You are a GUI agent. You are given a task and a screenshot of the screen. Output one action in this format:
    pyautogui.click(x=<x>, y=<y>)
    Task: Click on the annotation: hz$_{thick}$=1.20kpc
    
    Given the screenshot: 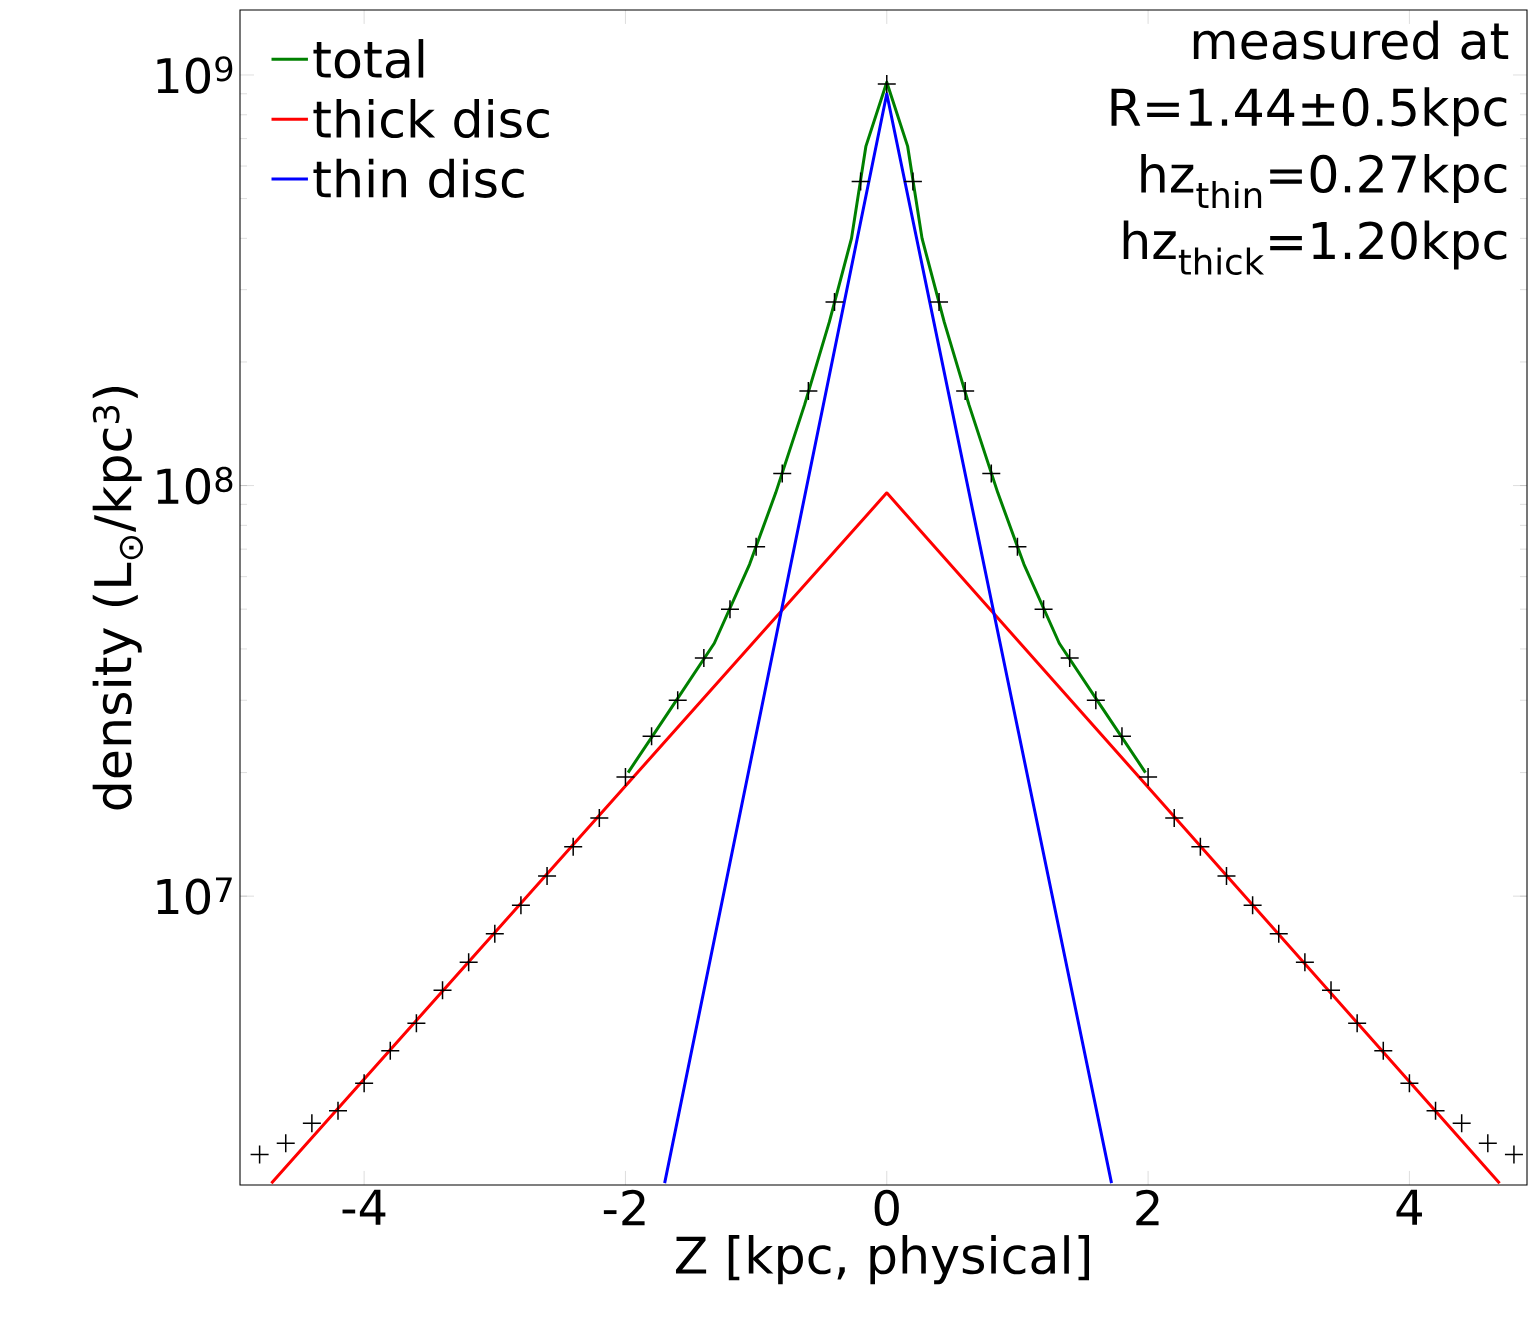 What is the action you would take?
    pyautogui.click(x=1315, y=248)
    